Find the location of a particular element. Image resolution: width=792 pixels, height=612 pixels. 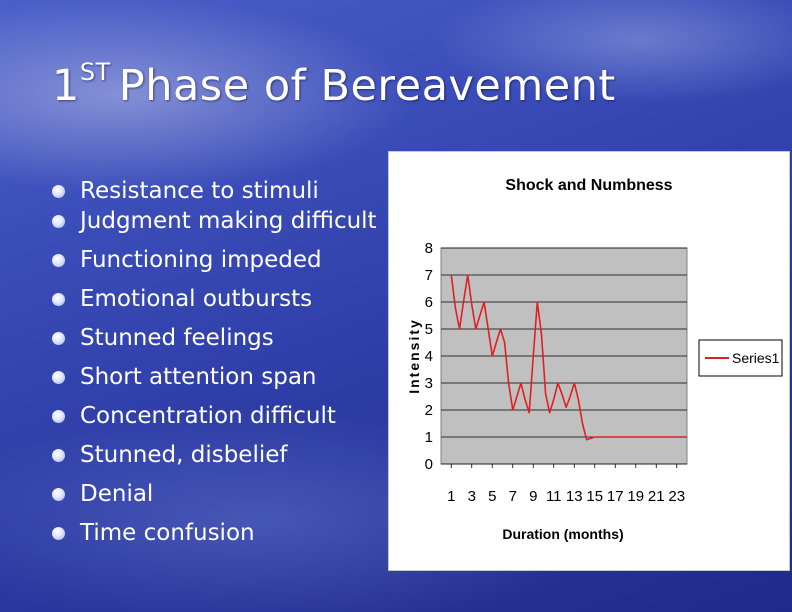

gridlines is located at coordinates (564, 356).